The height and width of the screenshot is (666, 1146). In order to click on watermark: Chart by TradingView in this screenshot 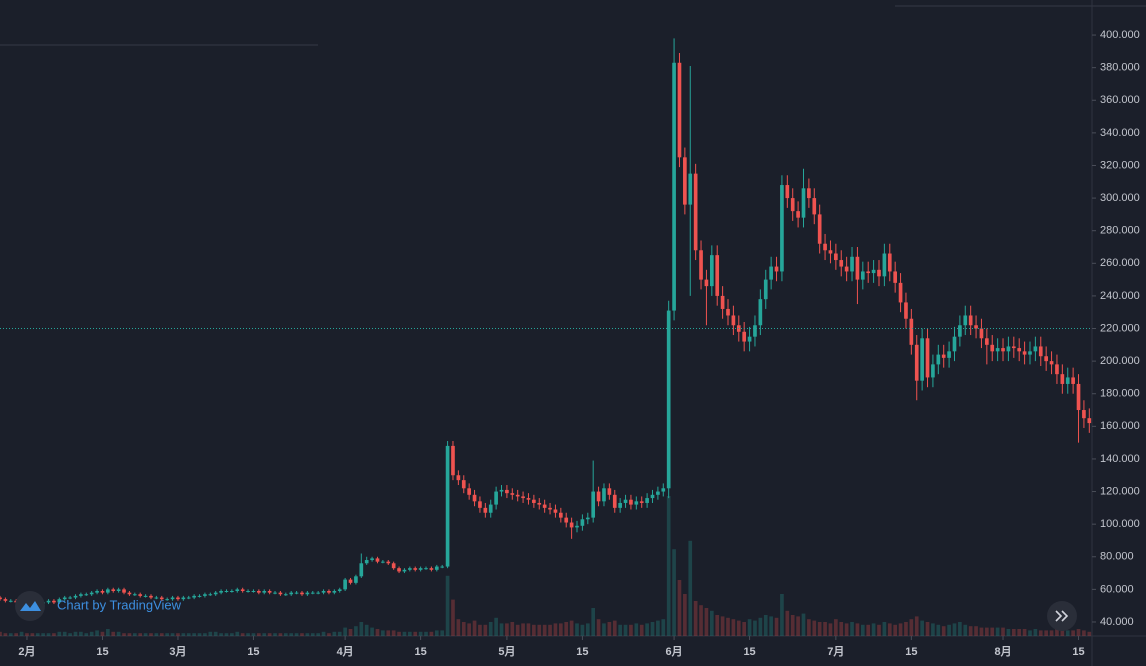, I will do `click(98, 606)`.